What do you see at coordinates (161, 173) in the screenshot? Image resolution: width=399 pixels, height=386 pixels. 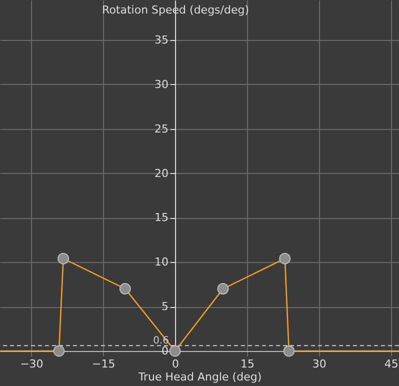 I see `y-tick-label: 20` at bounding box center [161, 173].